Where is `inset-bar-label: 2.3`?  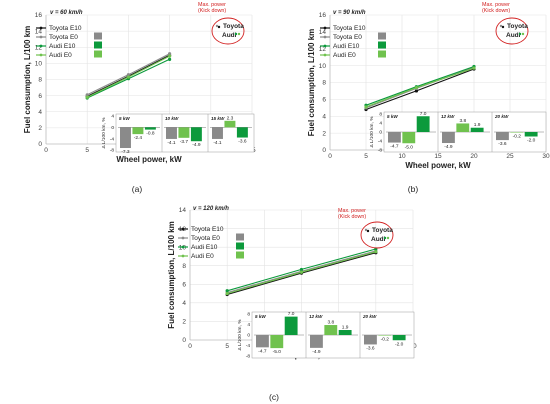
inset-bar-label: 2.3 is located at coordinates (230, 118).